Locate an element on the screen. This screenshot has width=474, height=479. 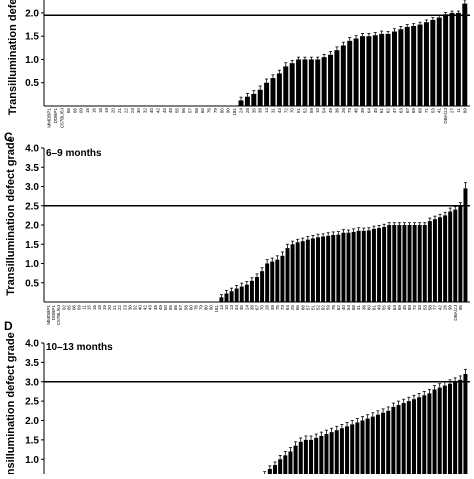
x-tick-label: DDBP1 is located at coordinates (55, 116).